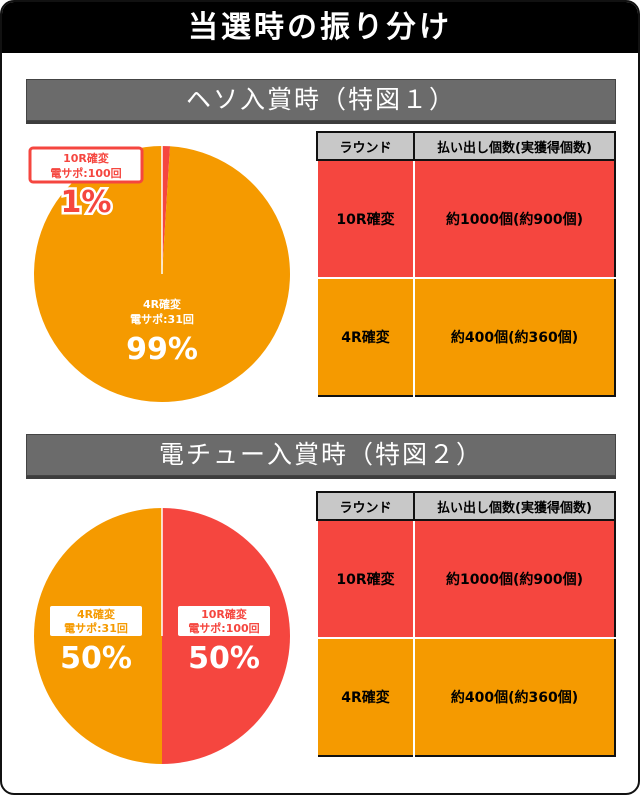 The height and width of the screenshot is (795, 640). Describe the element at coordinates (162, 636) in the screenshot. I see `pie-chart-2: 4R確変 電サポ:31回 50% 10R確変 電サポ:100回 50%` at that location.